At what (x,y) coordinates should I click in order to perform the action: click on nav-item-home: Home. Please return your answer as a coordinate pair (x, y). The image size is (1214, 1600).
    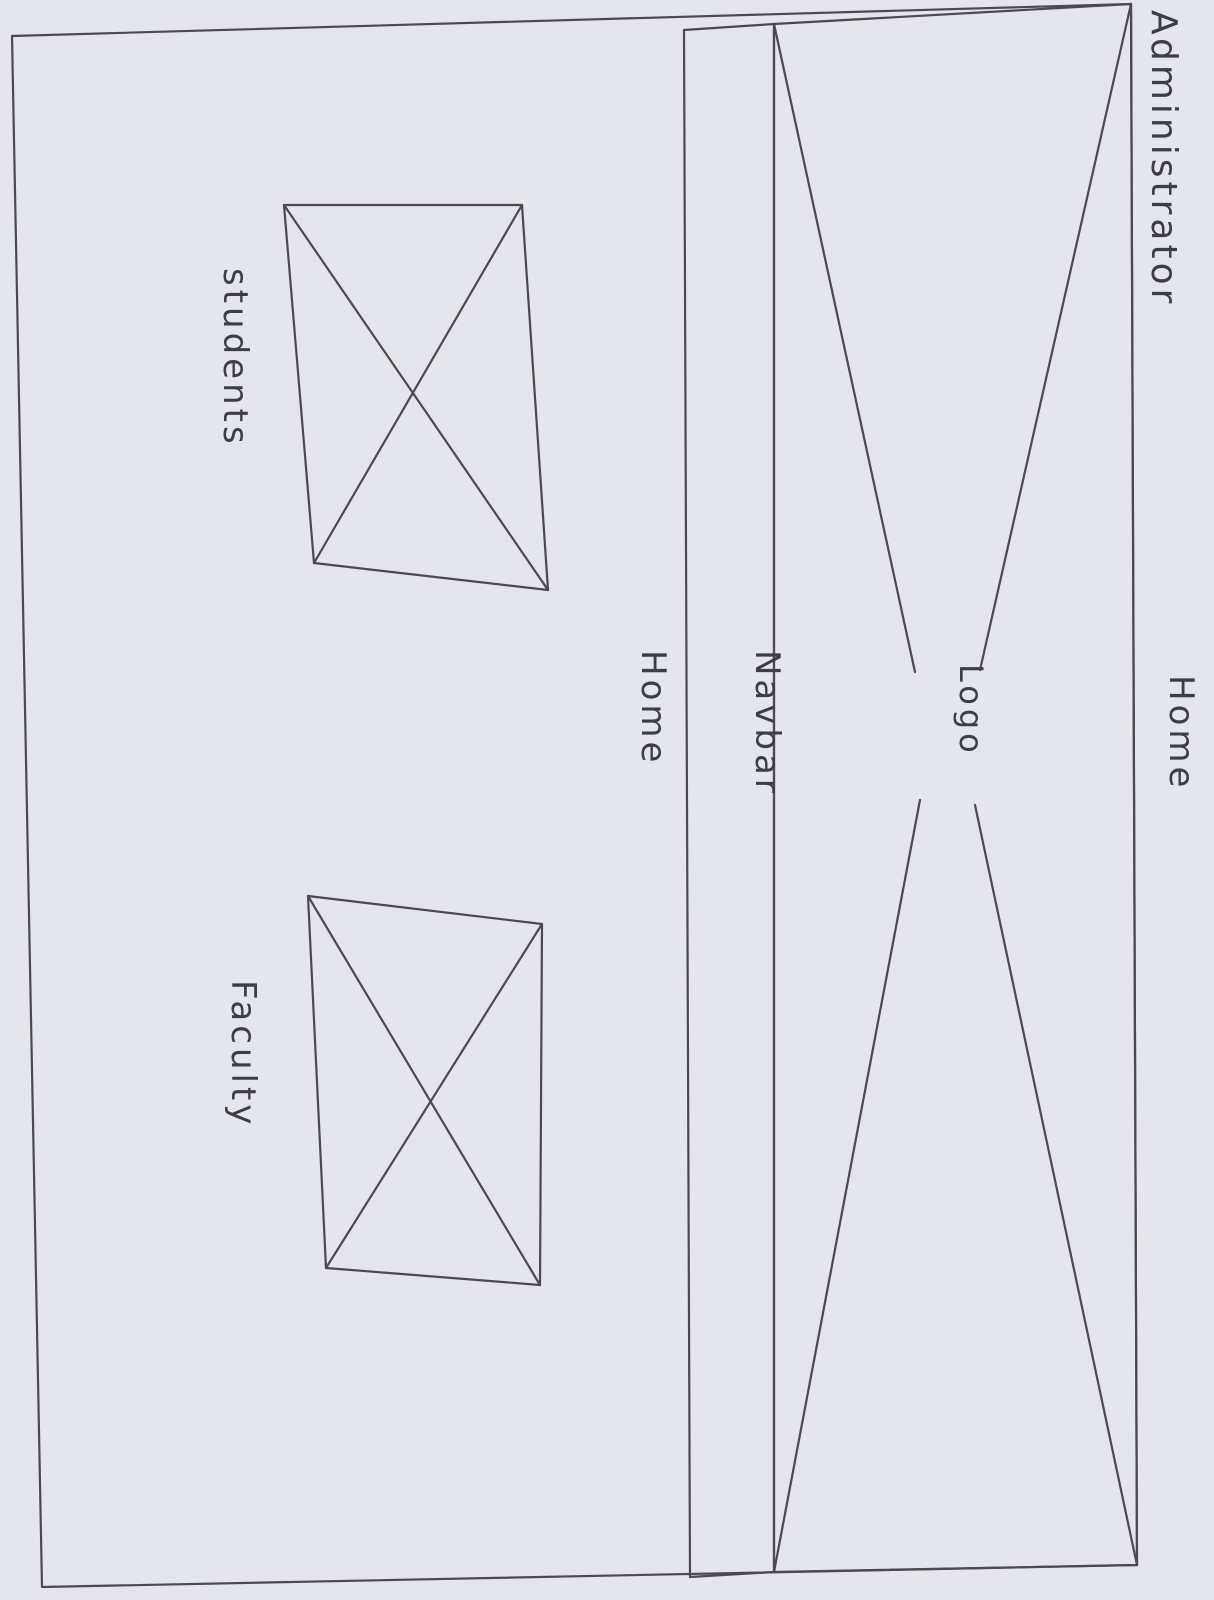
    Looking at the image, I should click on (653, 708).